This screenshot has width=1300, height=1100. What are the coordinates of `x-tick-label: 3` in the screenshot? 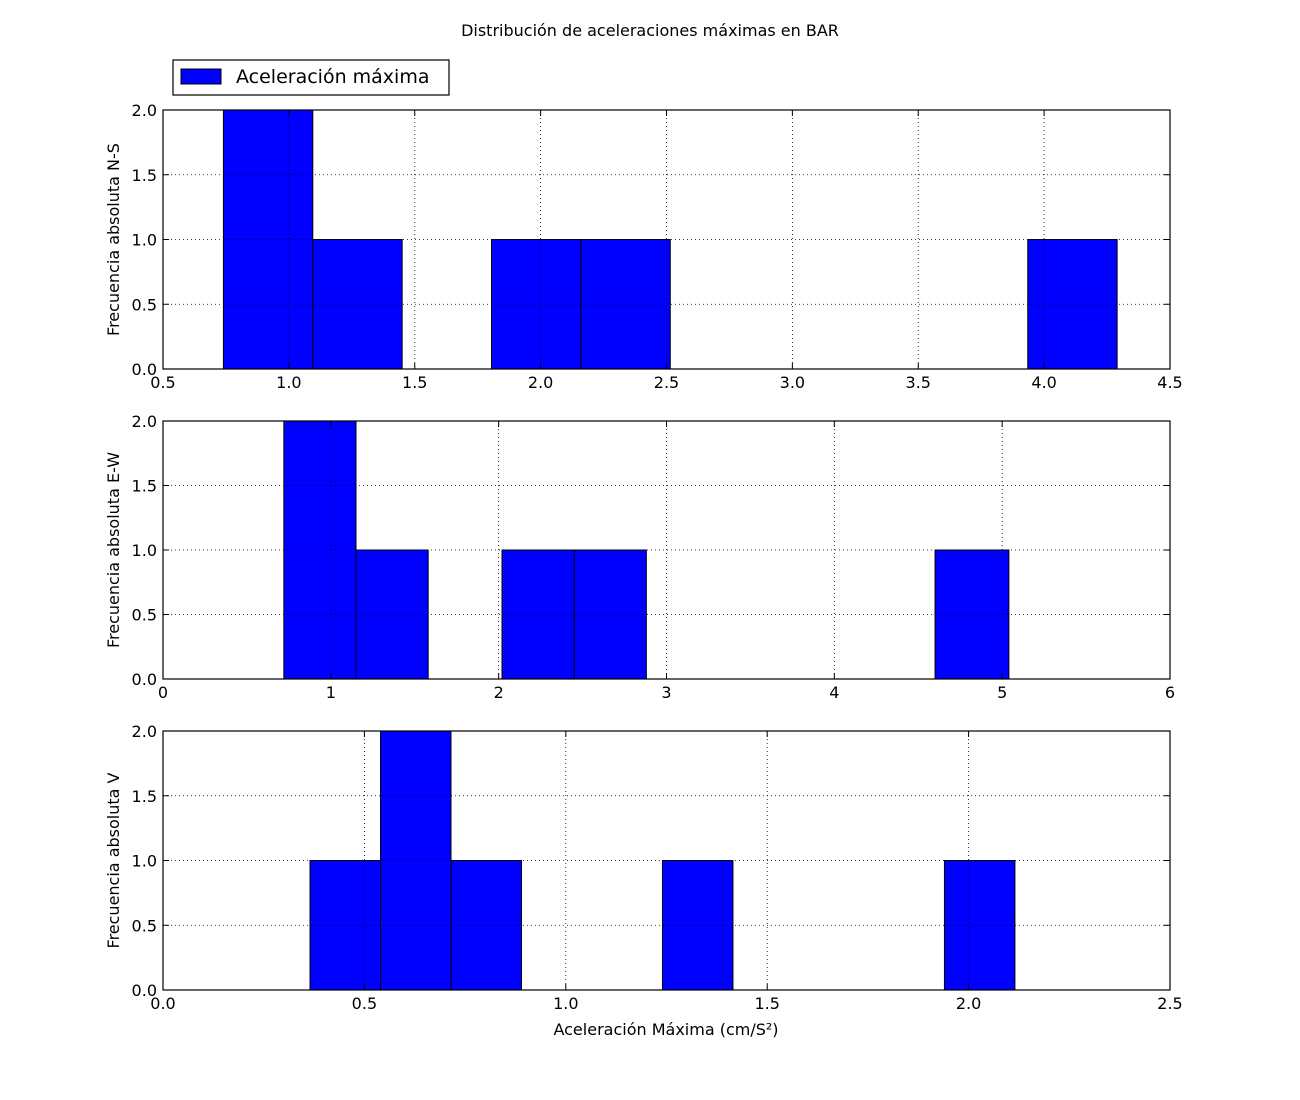 It's located at (666, 692).